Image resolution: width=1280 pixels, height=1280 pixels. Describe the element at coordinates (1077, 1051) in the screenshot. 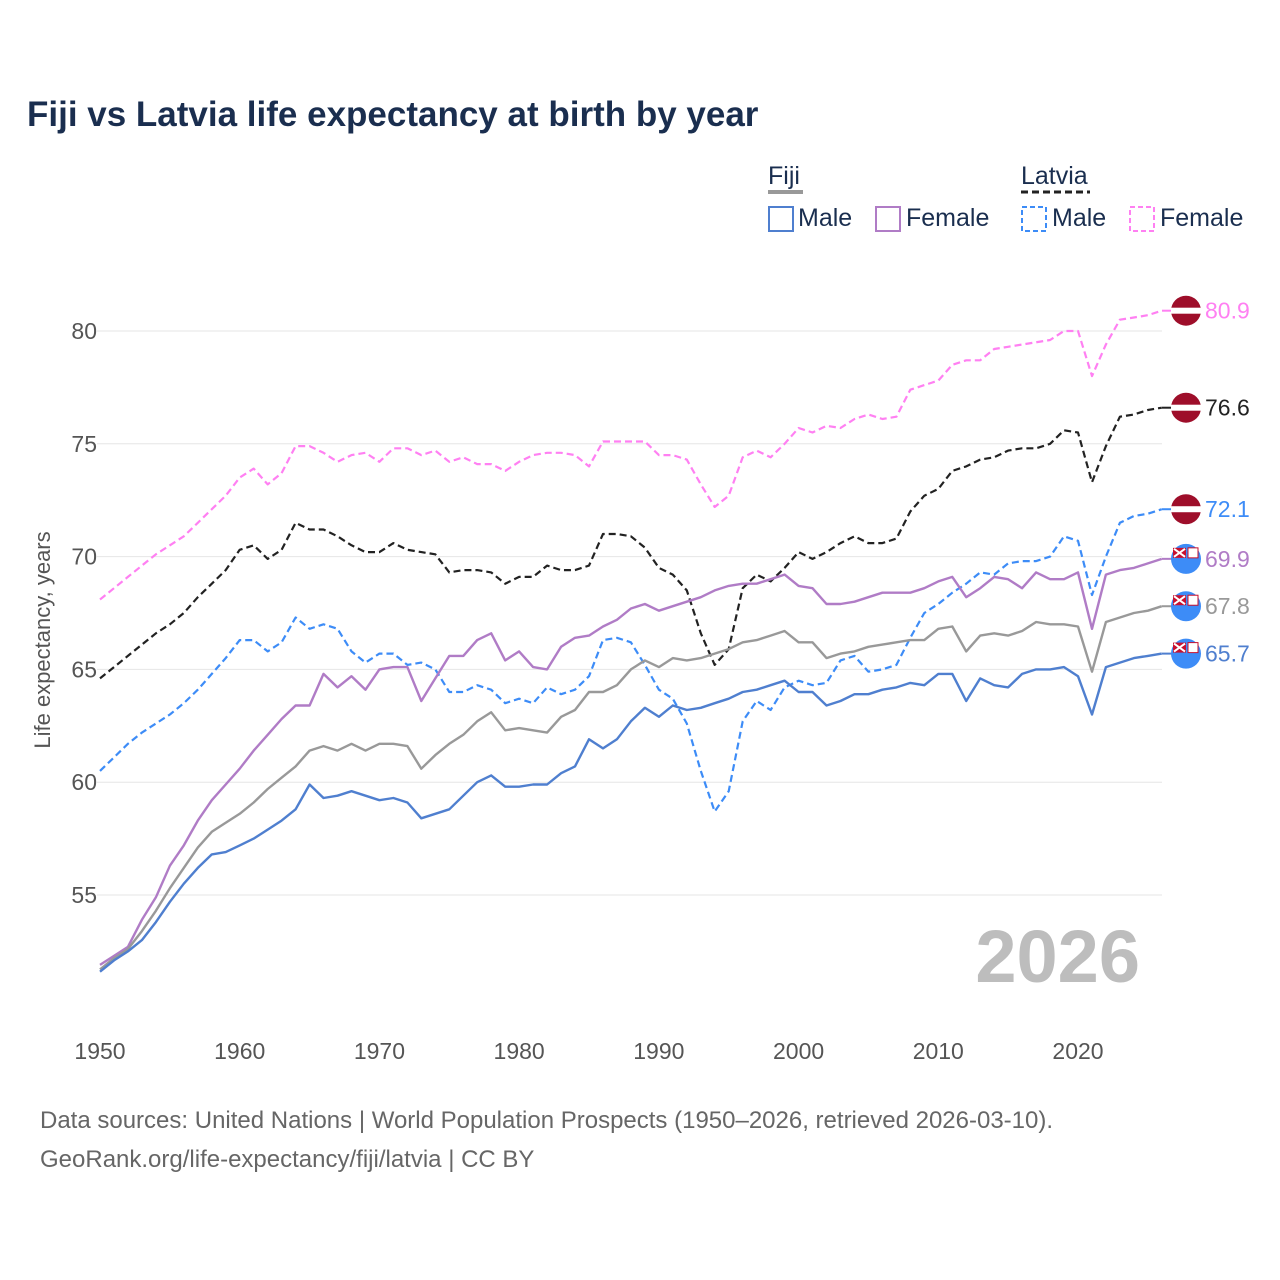

I see `x-tick-label: 2020` at that location.